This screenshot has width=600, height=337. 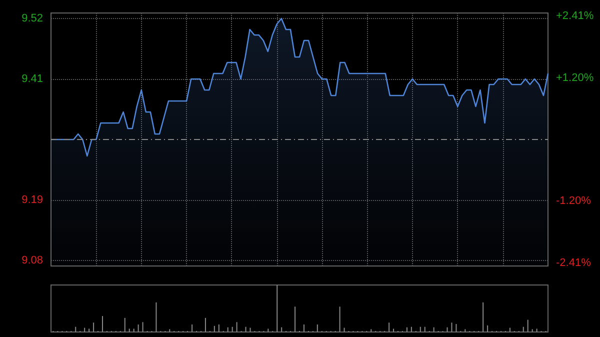 What do you see at coordinates (32, 79) in the screenshot?
I see `y-tick-label: 9.41` at bounding box center [32, 79].